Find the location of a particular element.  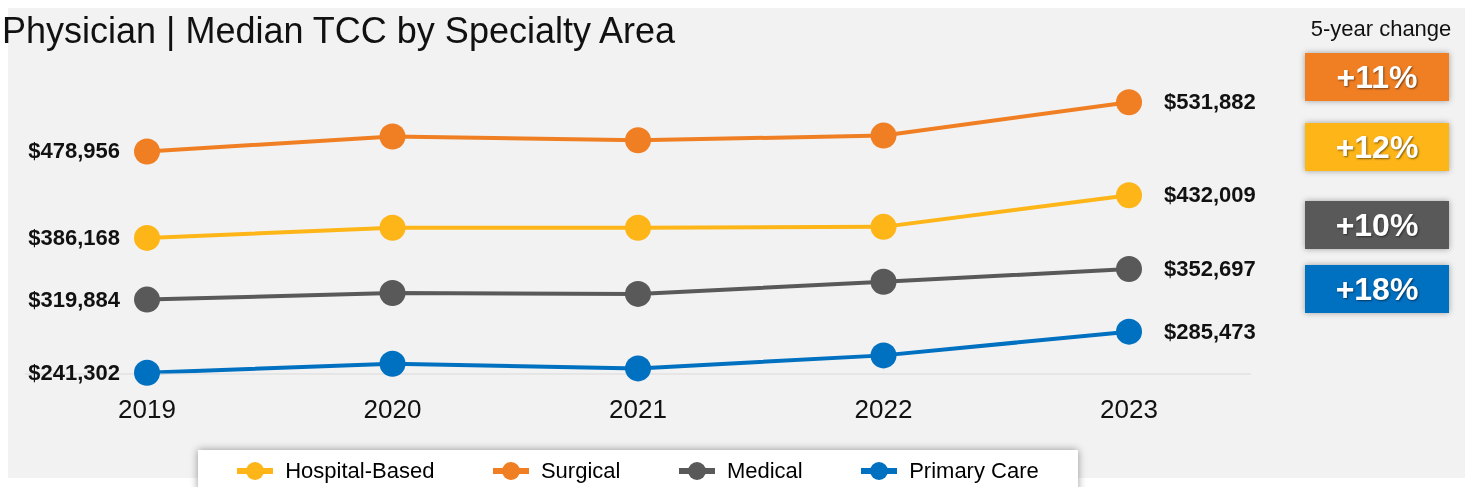

data-label: $285,473 is located at coordinates (1210, 331).